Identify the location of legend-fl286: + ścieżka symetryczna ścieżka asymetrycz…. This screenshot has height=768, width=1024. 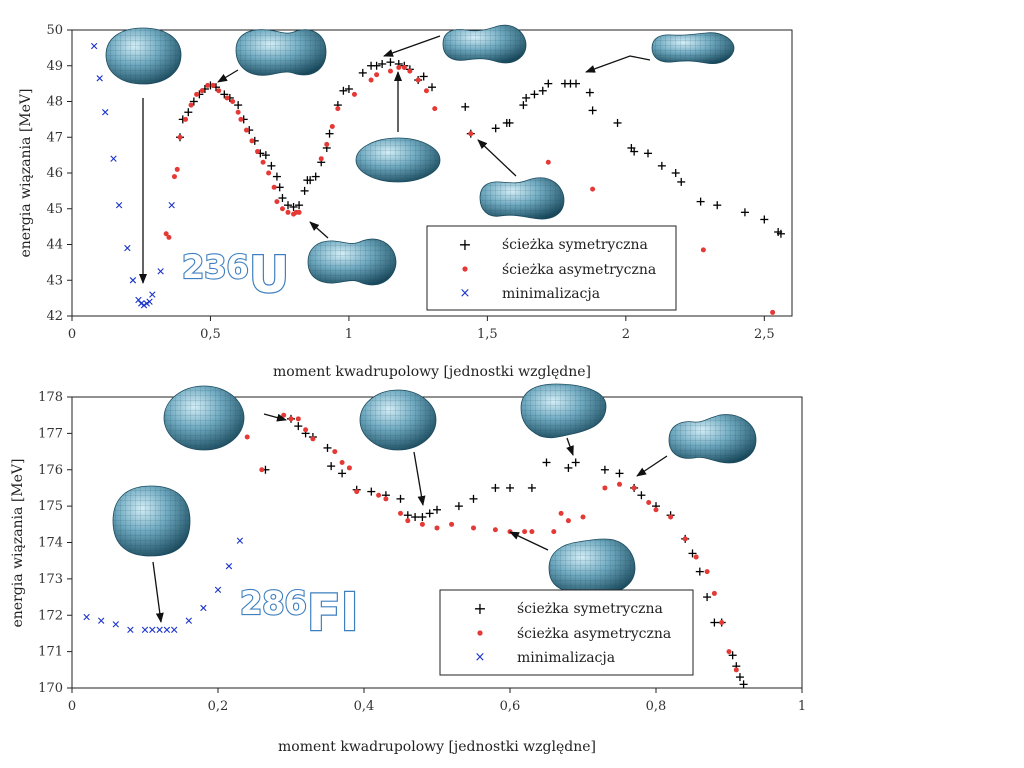
(566, 632).